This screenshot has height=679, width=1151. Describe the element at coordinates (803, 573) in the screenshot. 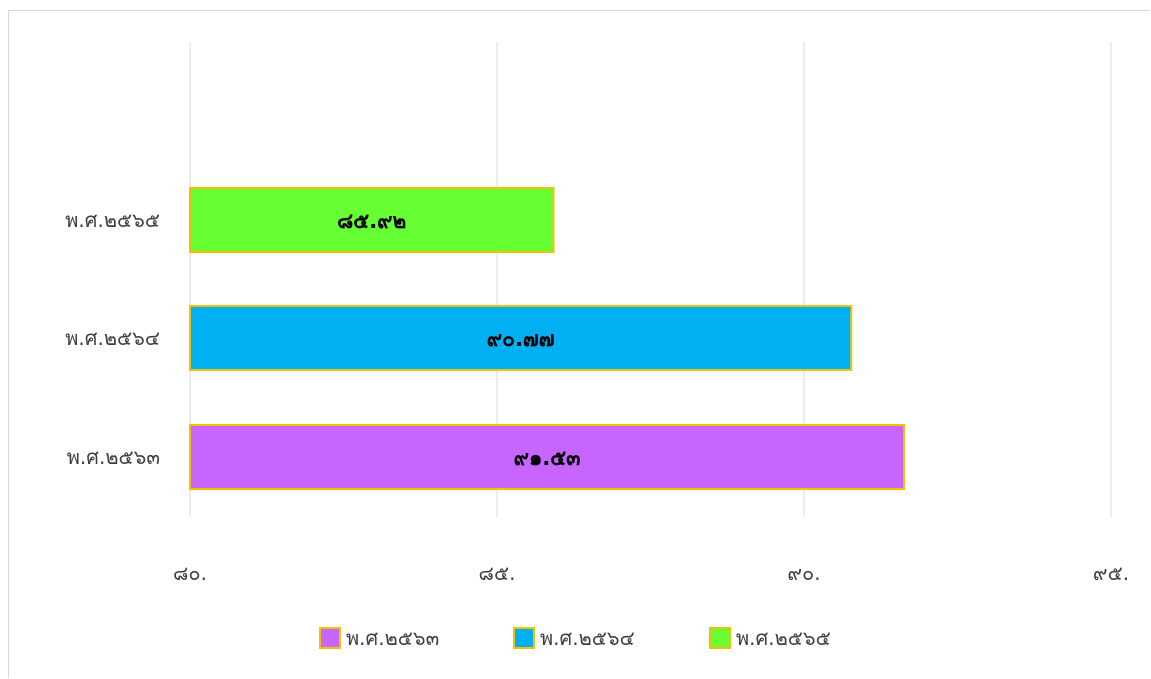

I see `x-tick-label: ๙๐.` at that location.